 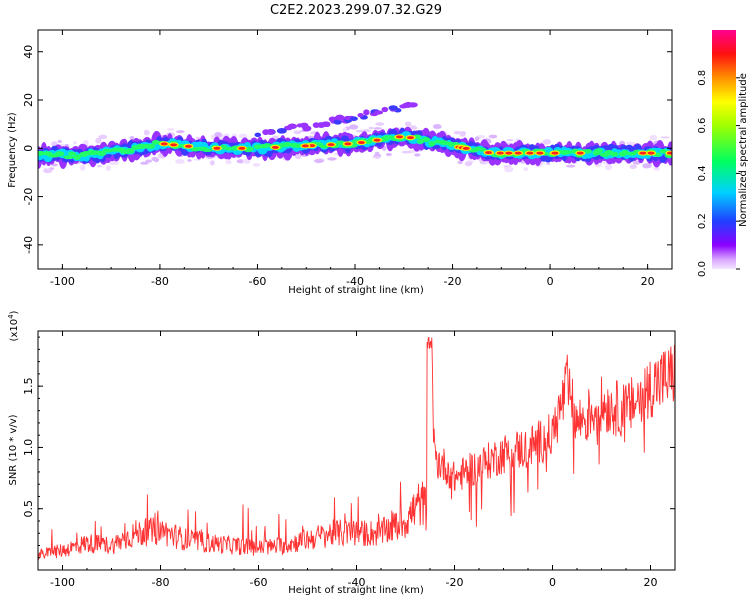 I want to click on snr-xtick-label: -40, so click(x=357, y=582).